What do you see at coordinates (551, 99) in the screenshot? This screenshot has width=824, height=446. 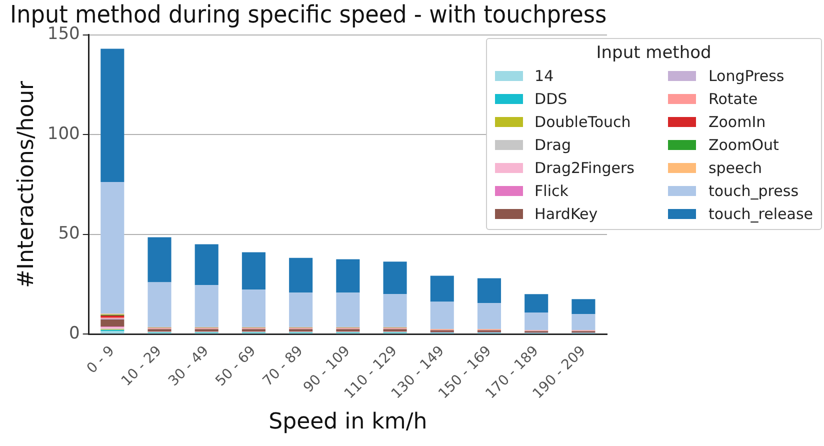 I see `legend-label: DDS` at bounding box center [551, 99].